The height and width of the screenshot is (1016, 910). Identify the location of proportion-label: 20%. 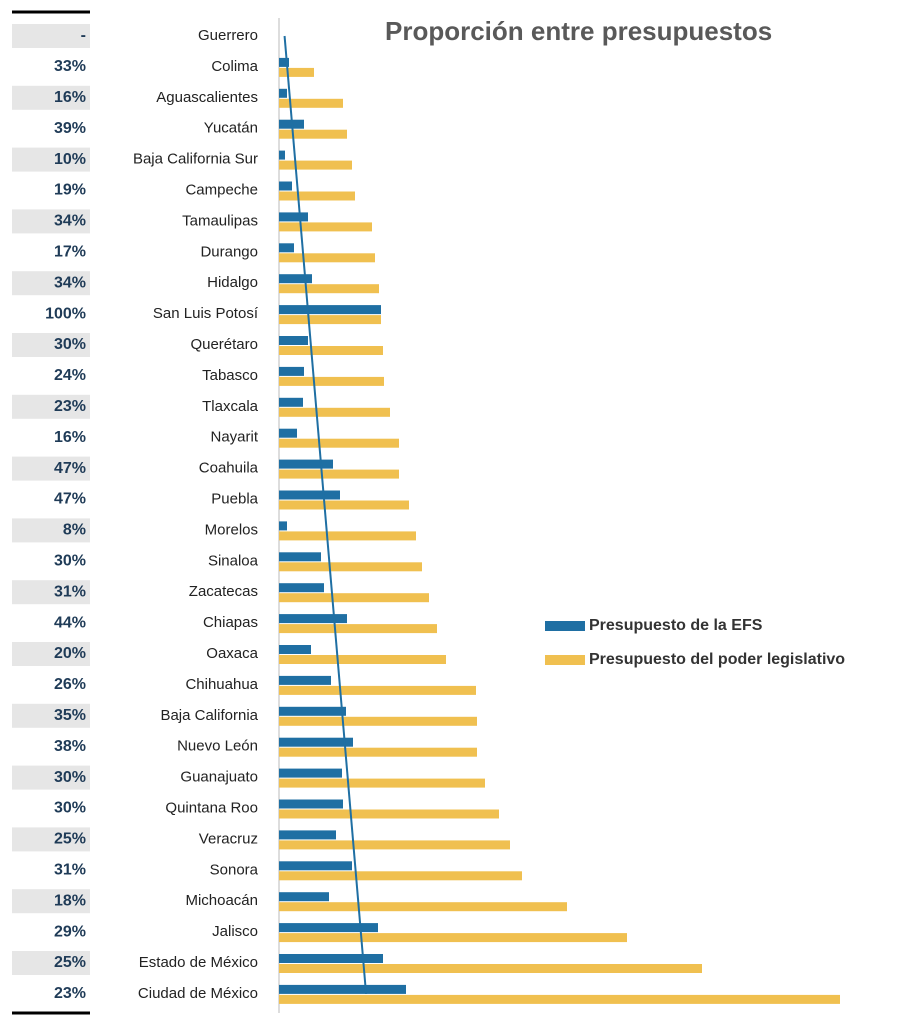
(70, 653).